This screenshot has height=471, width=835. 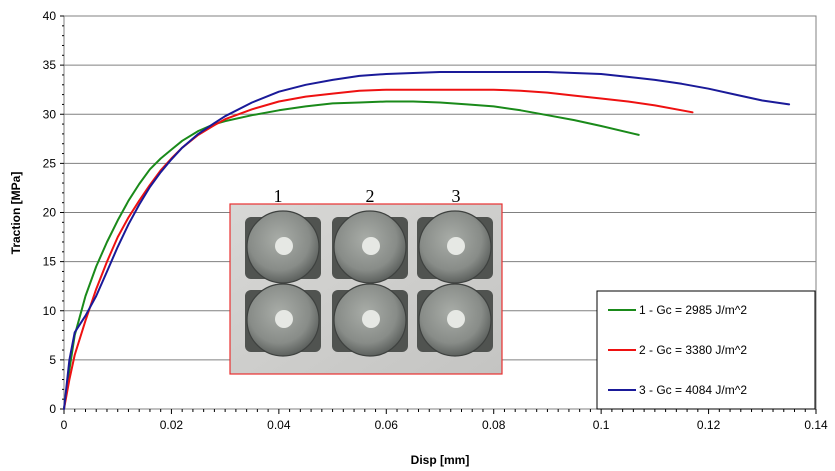 I want to click on y-tick-label: 0, so click(x=52, y=409).